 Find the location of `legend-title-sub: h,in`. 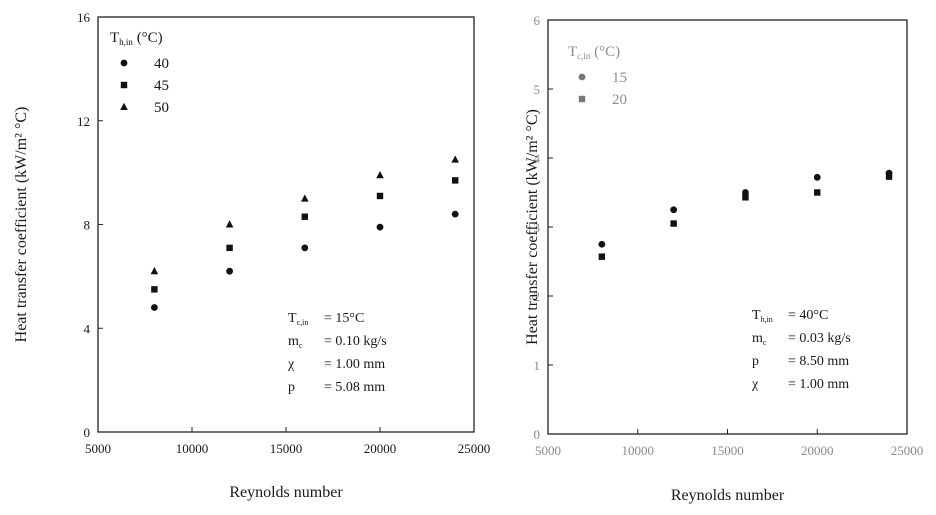

legend-title-sub: h,in is located at coordinates (126, 42).